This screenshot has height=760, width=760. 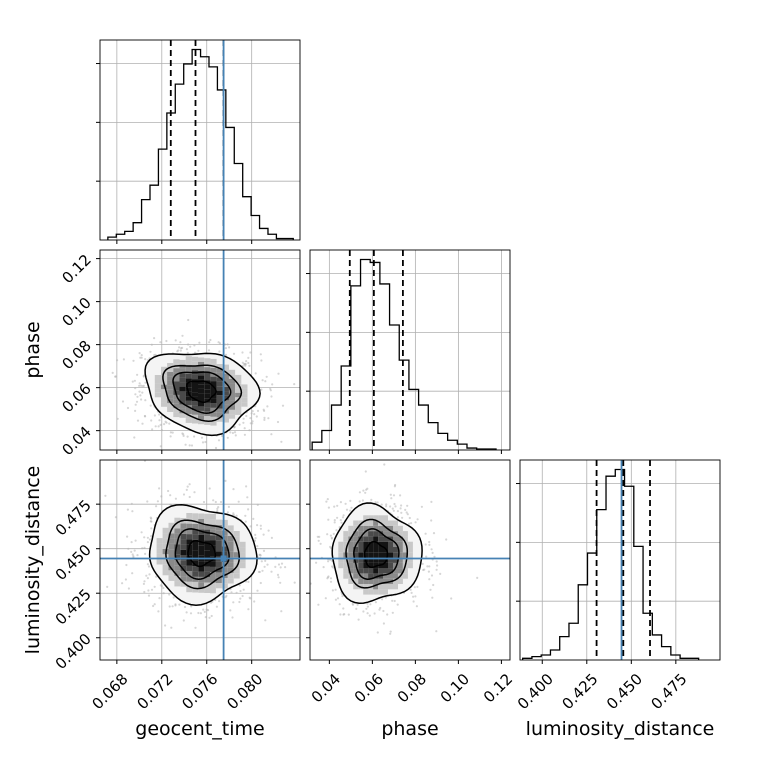 I want to click on xtick-label-phase-3: 0.10, so click(x=455, y=688).